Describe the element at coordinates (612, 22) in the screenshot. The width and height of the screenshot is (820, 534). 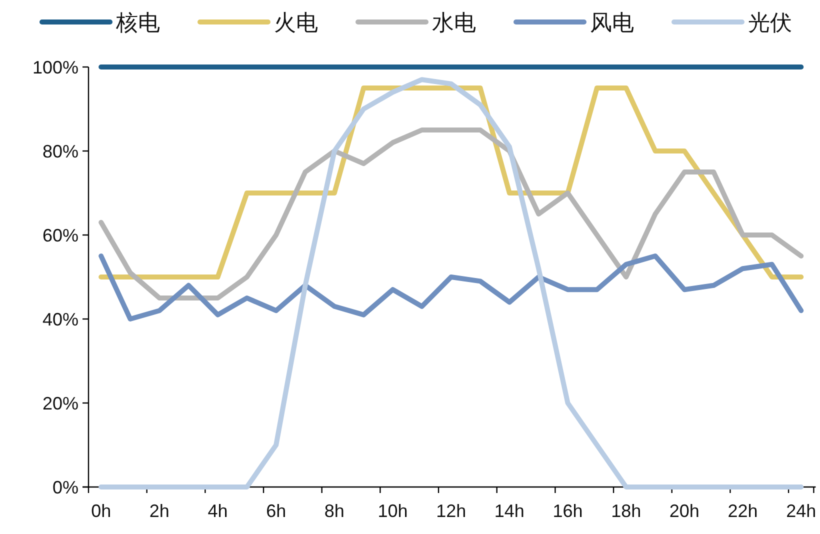
I see `legend-label: 风电` at that location.